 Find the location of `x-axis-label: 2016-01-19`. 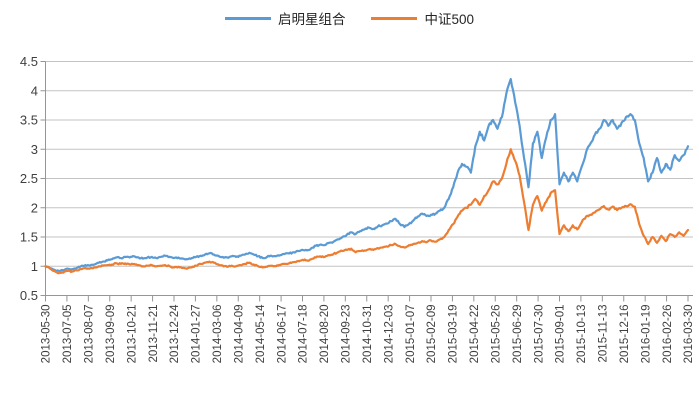

x-axis-label: 2016-01-19 is located at coordinates (646, 334).